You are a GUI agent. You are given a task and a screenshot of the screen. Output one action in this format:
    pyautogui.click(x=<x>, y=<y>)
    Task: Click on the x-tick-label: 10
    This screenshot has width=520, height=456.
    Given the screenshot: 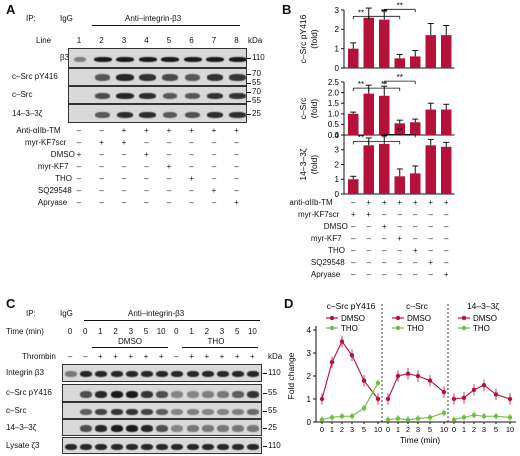 What is the action you would take?
    pyautogui.click(x=378, y=429)
    